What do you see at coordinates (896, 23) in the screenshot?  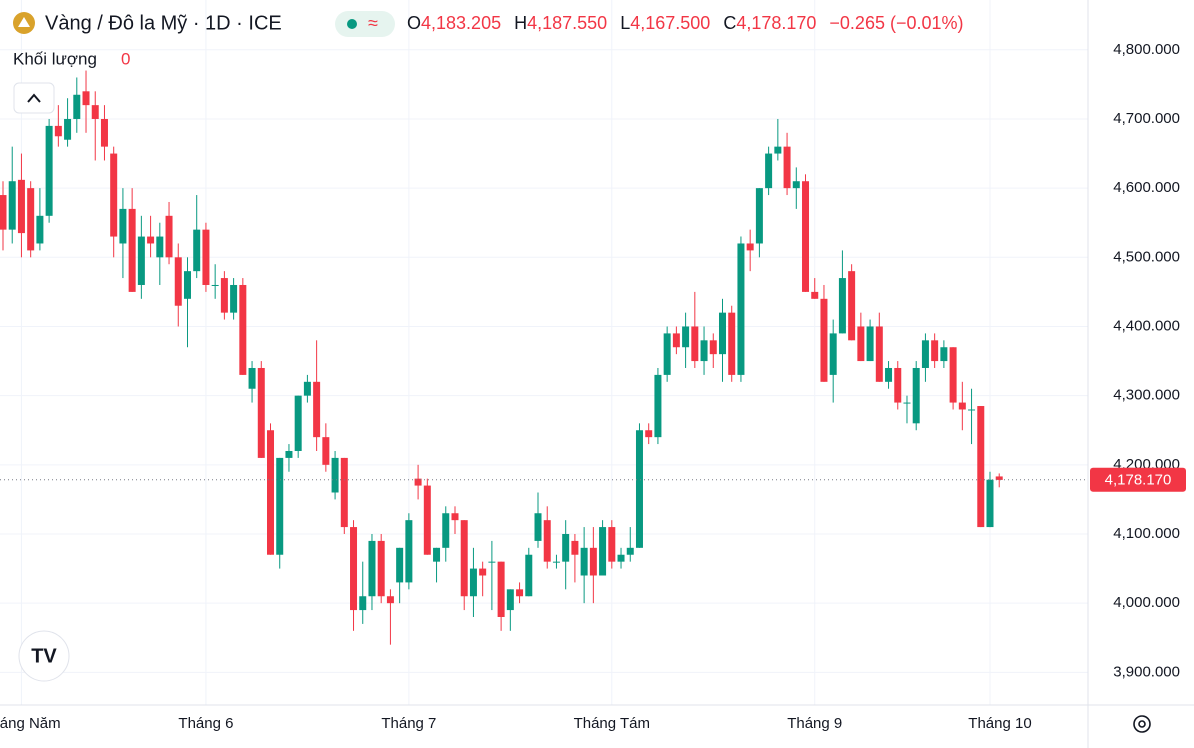 I see `legend-change: −0.265 (−0.01%)` at bounding box center [896, 23].